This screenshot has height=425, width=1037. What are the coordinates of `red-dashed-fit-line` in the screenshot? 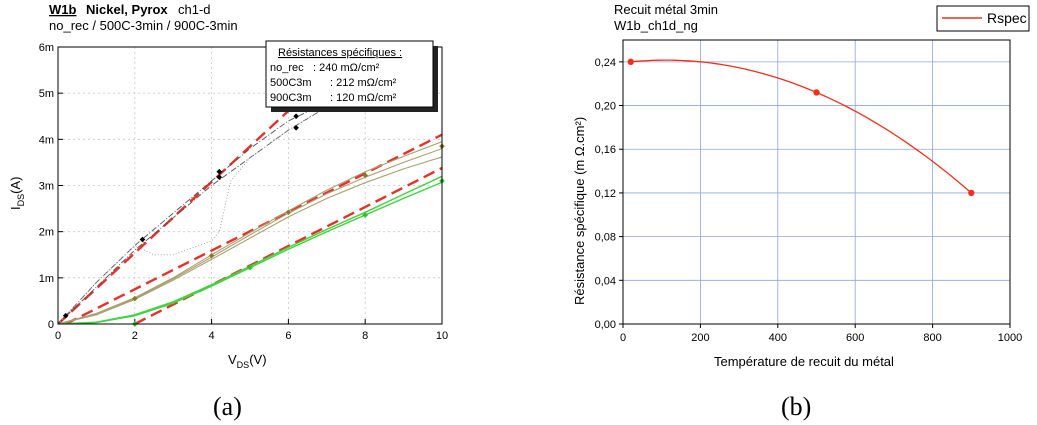 It's located at (288, 245).